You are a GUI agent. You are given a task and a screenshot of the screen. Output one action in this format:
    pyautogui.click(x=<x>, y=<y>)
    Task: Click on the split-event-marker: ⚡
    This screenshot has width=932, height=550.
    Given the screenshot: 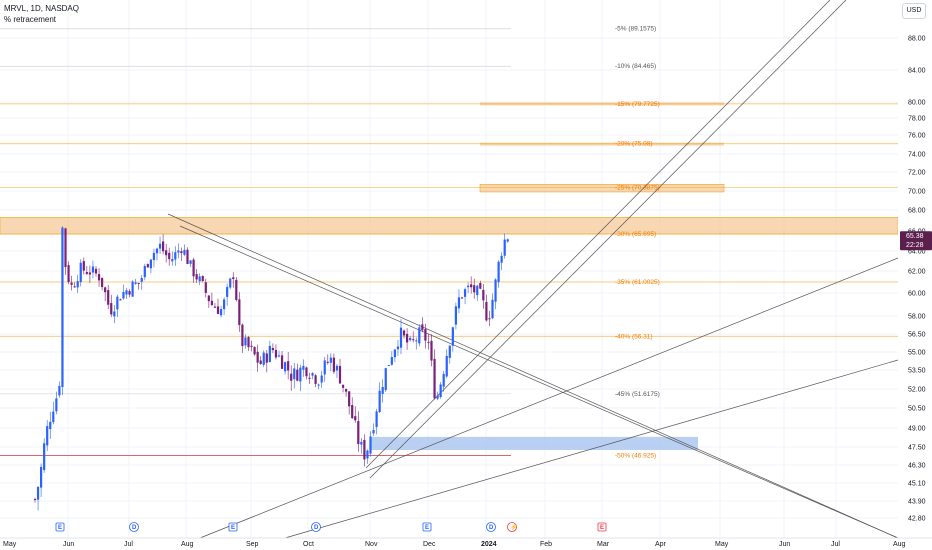 What is the action you would take?
    pyautogui.click(x=512, y=527)
    